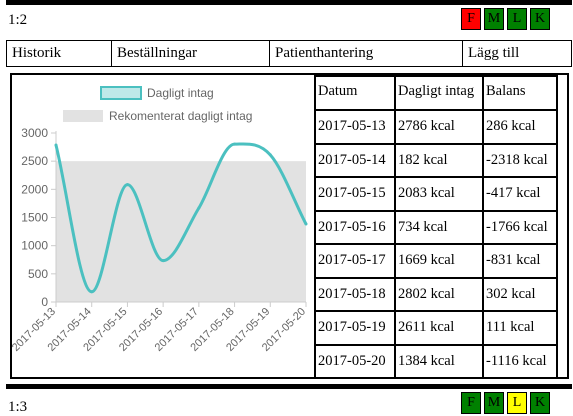 This screenshot has width=573, height=416. I want to click on cell-intake: 1384 kcal, so click(439, 361).